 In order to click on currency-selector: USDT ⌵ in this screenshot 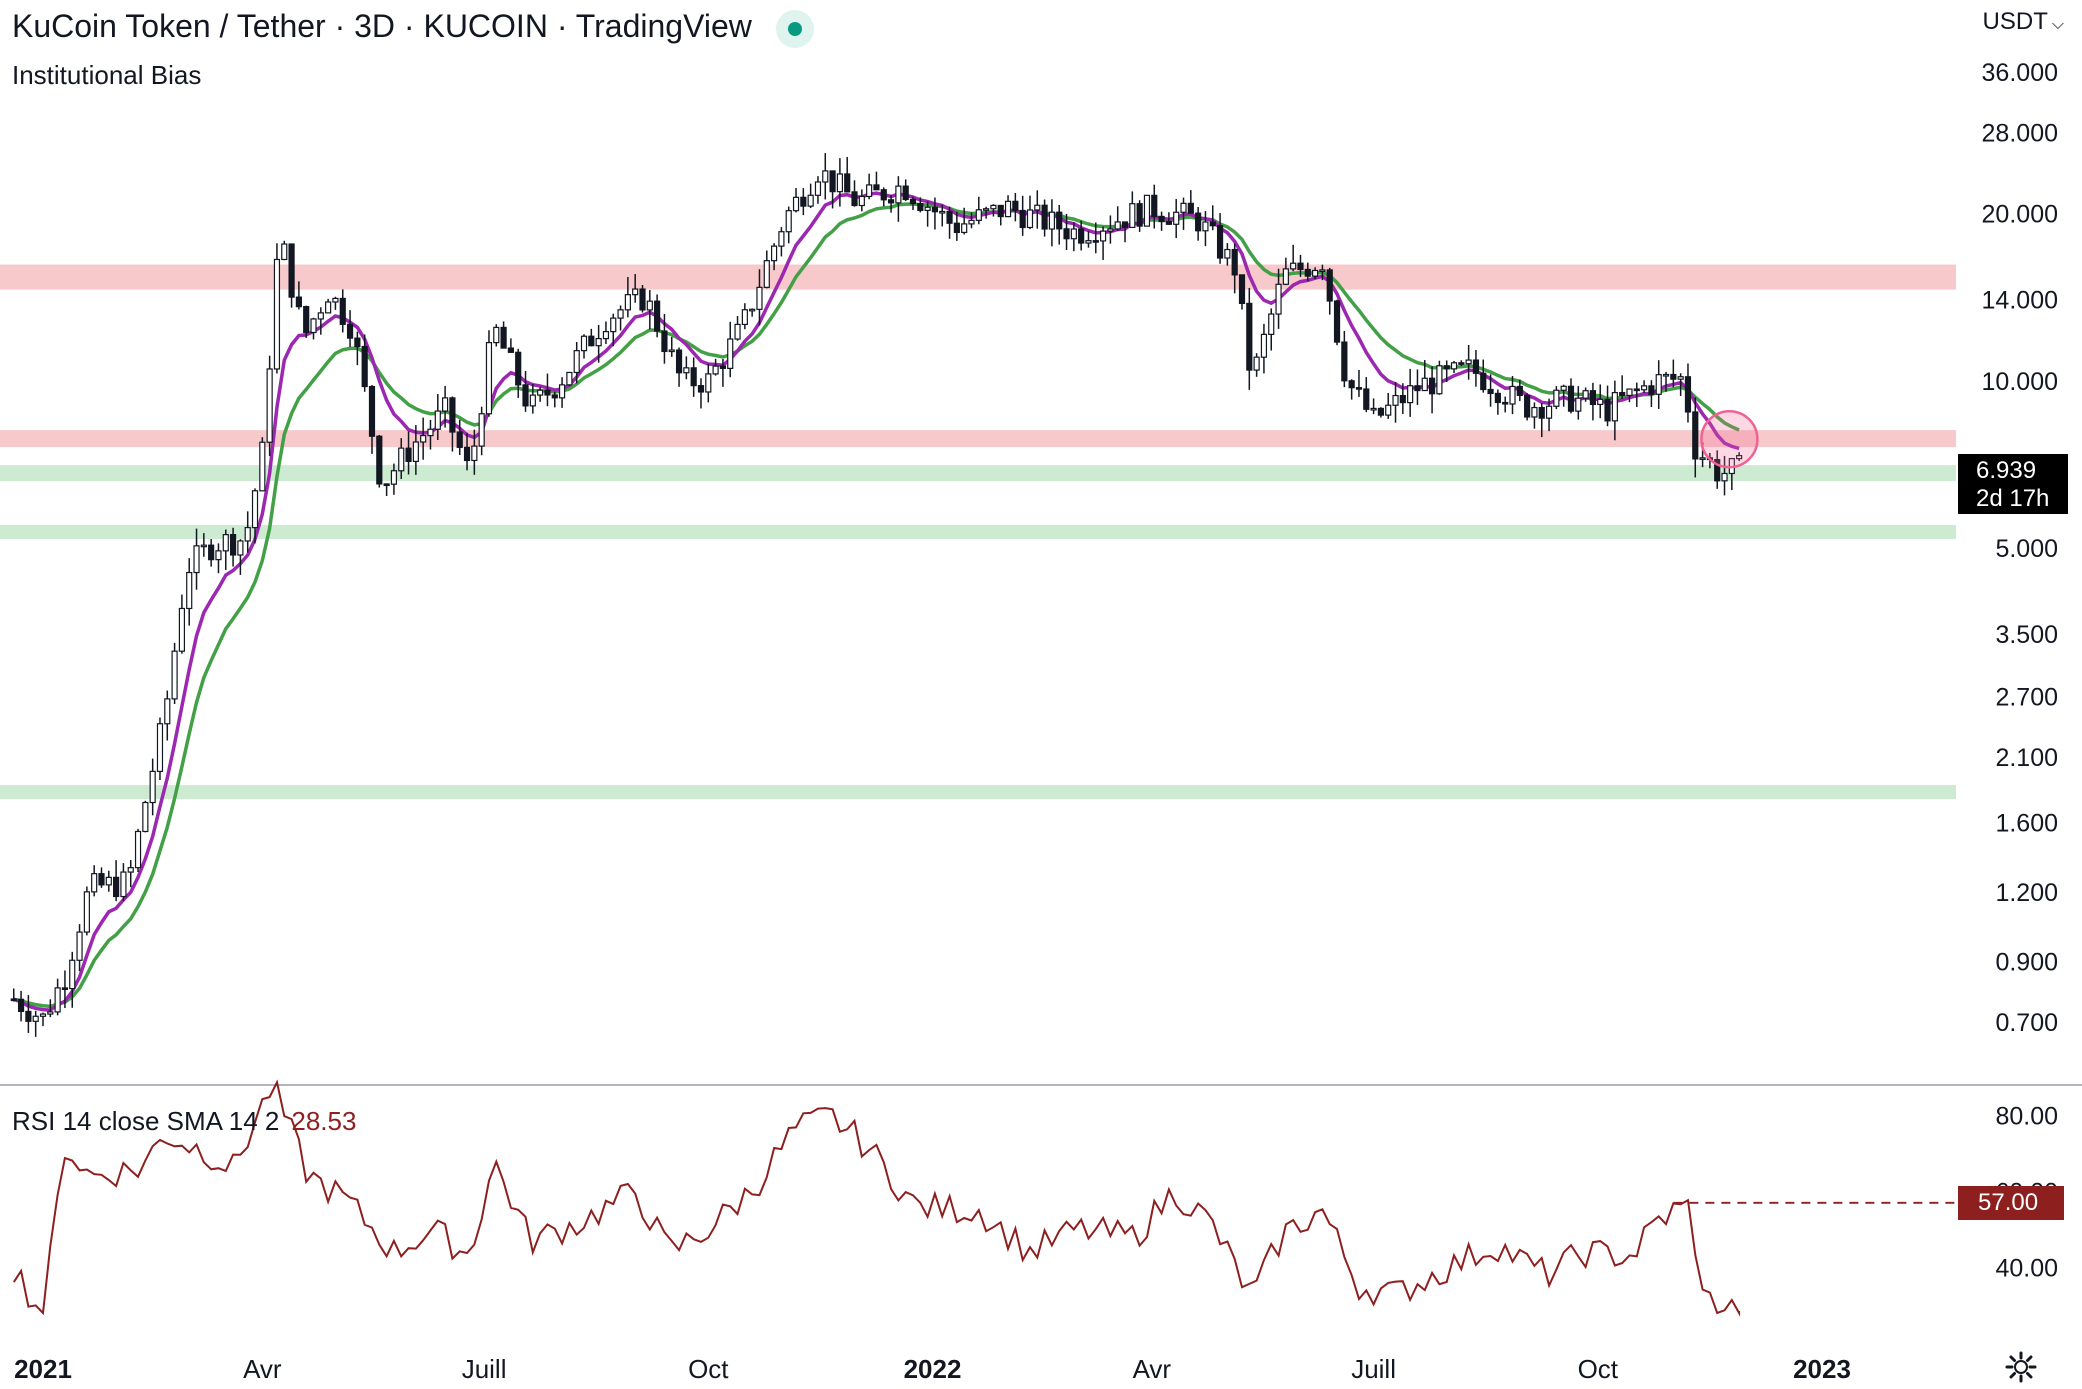, I will do `click(2023, 22)`.